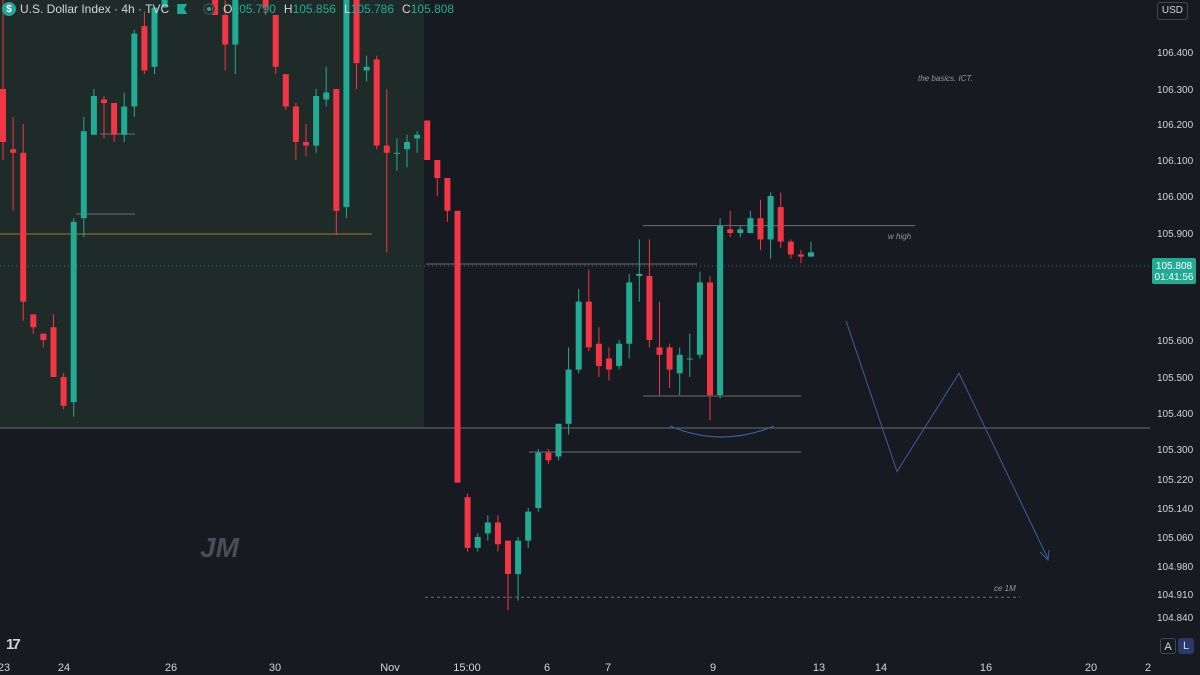 The width and height of the screenshot is (1200, 675). Describe the element at coordinates (369, 9) in the screenshot. I see `ohlc-low: L105.786` at that location.